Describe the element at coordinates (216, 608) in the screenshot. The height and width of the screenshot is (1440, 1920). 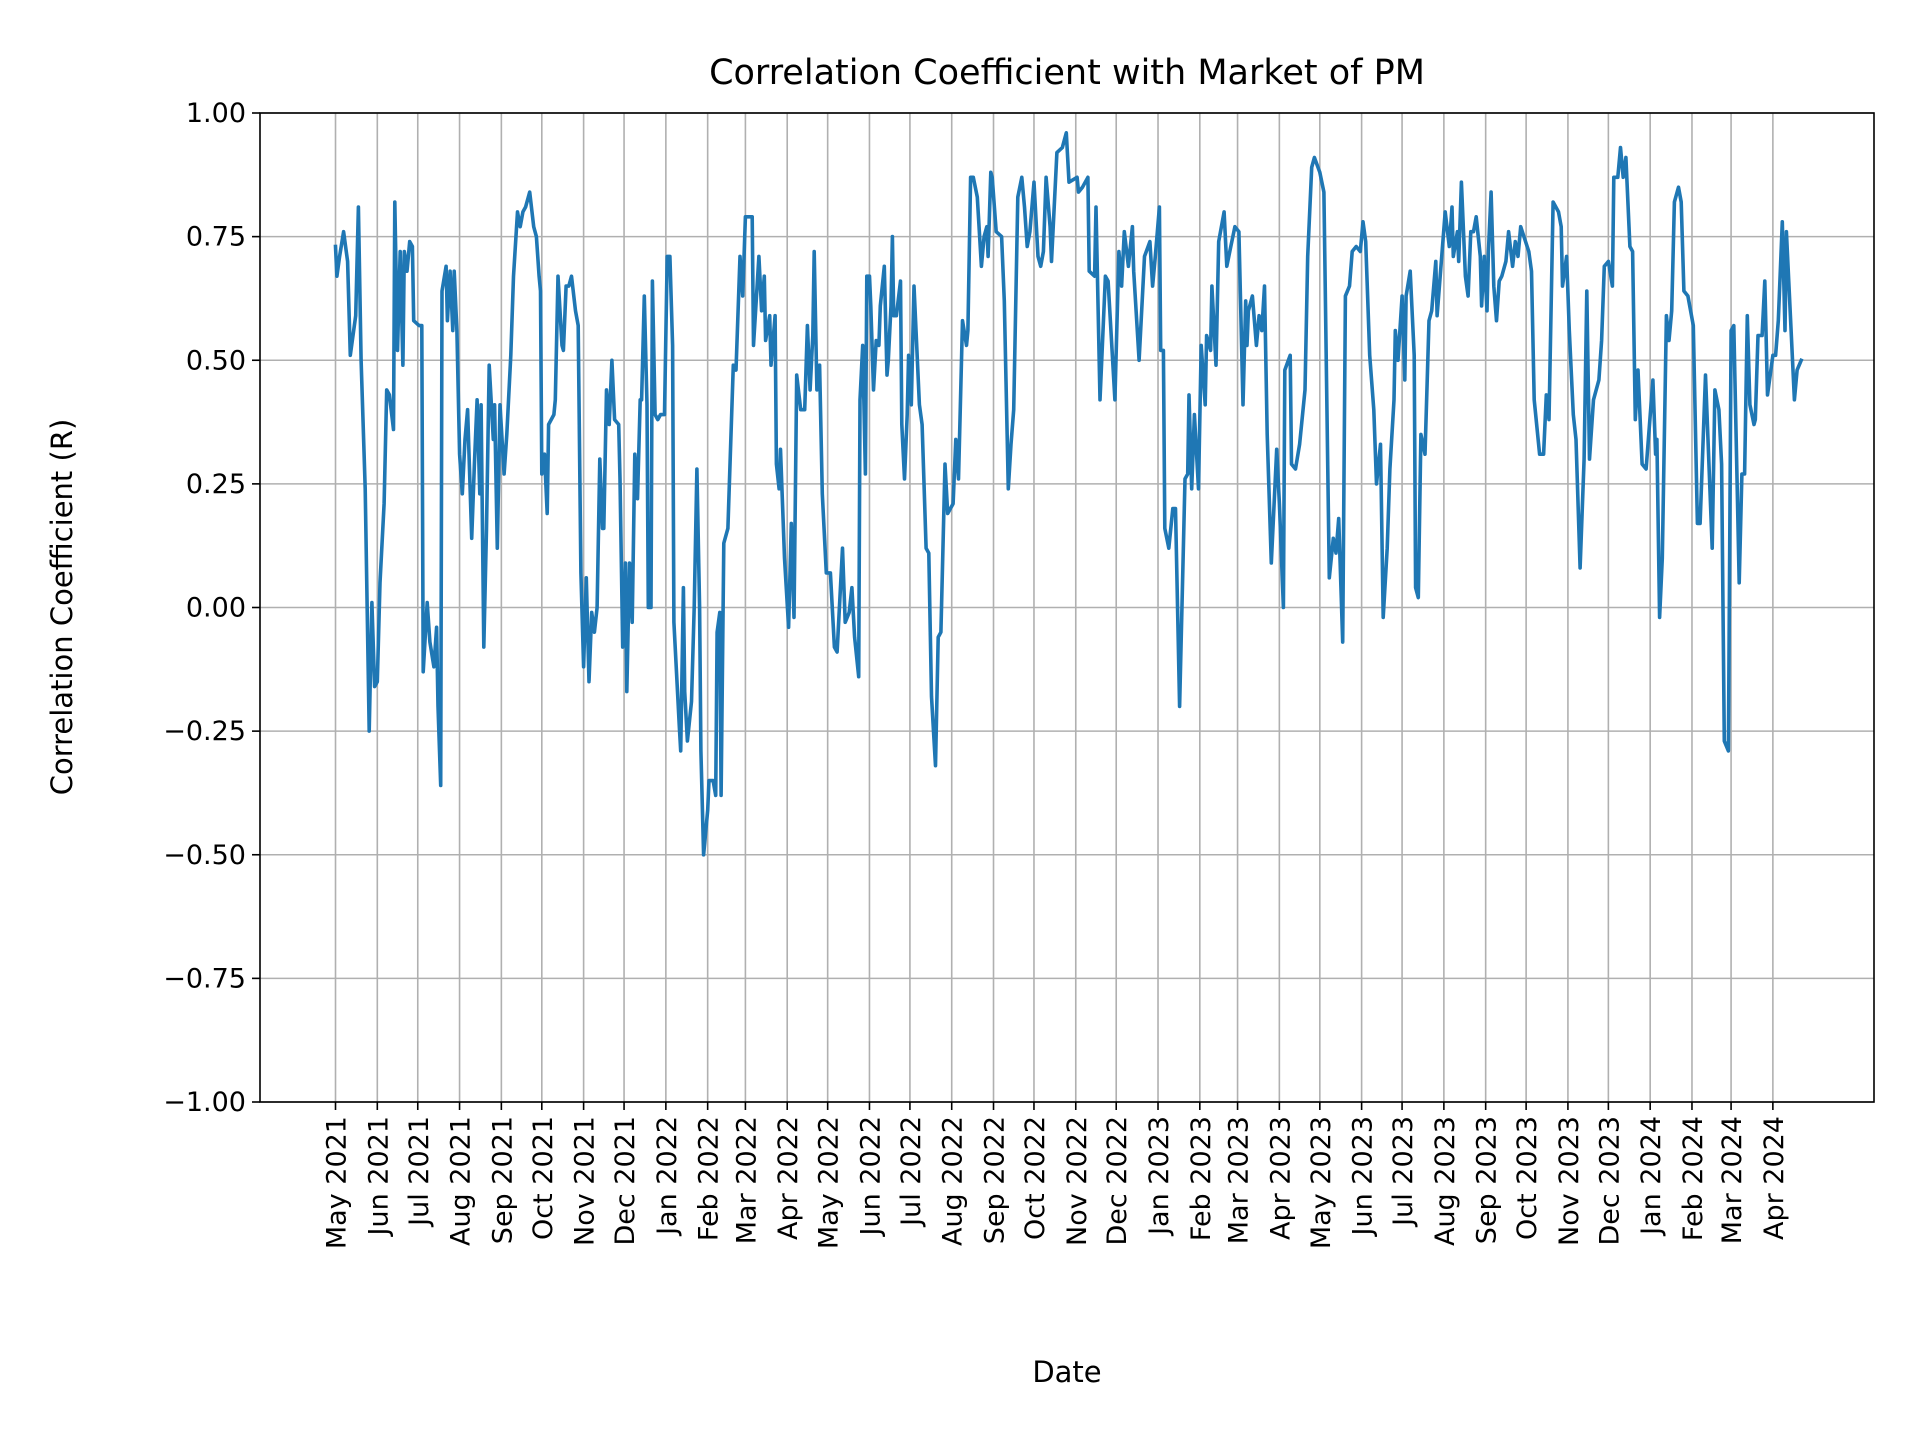
I see `y-tick-label: 0.00` at that location.